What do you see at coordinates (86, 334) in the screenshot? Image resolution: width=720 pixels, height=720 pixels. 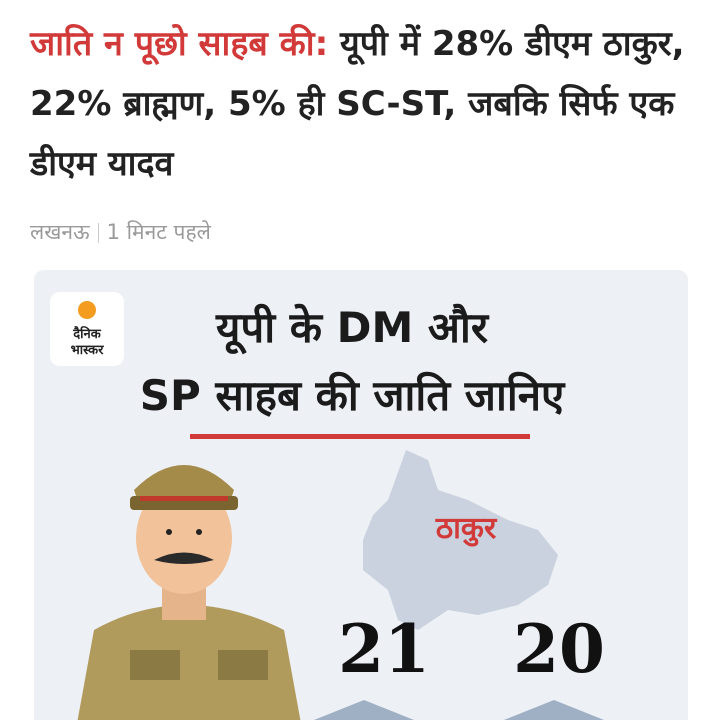 I see `logo-line-1: दैनिक` at bounding box center [86, 334].